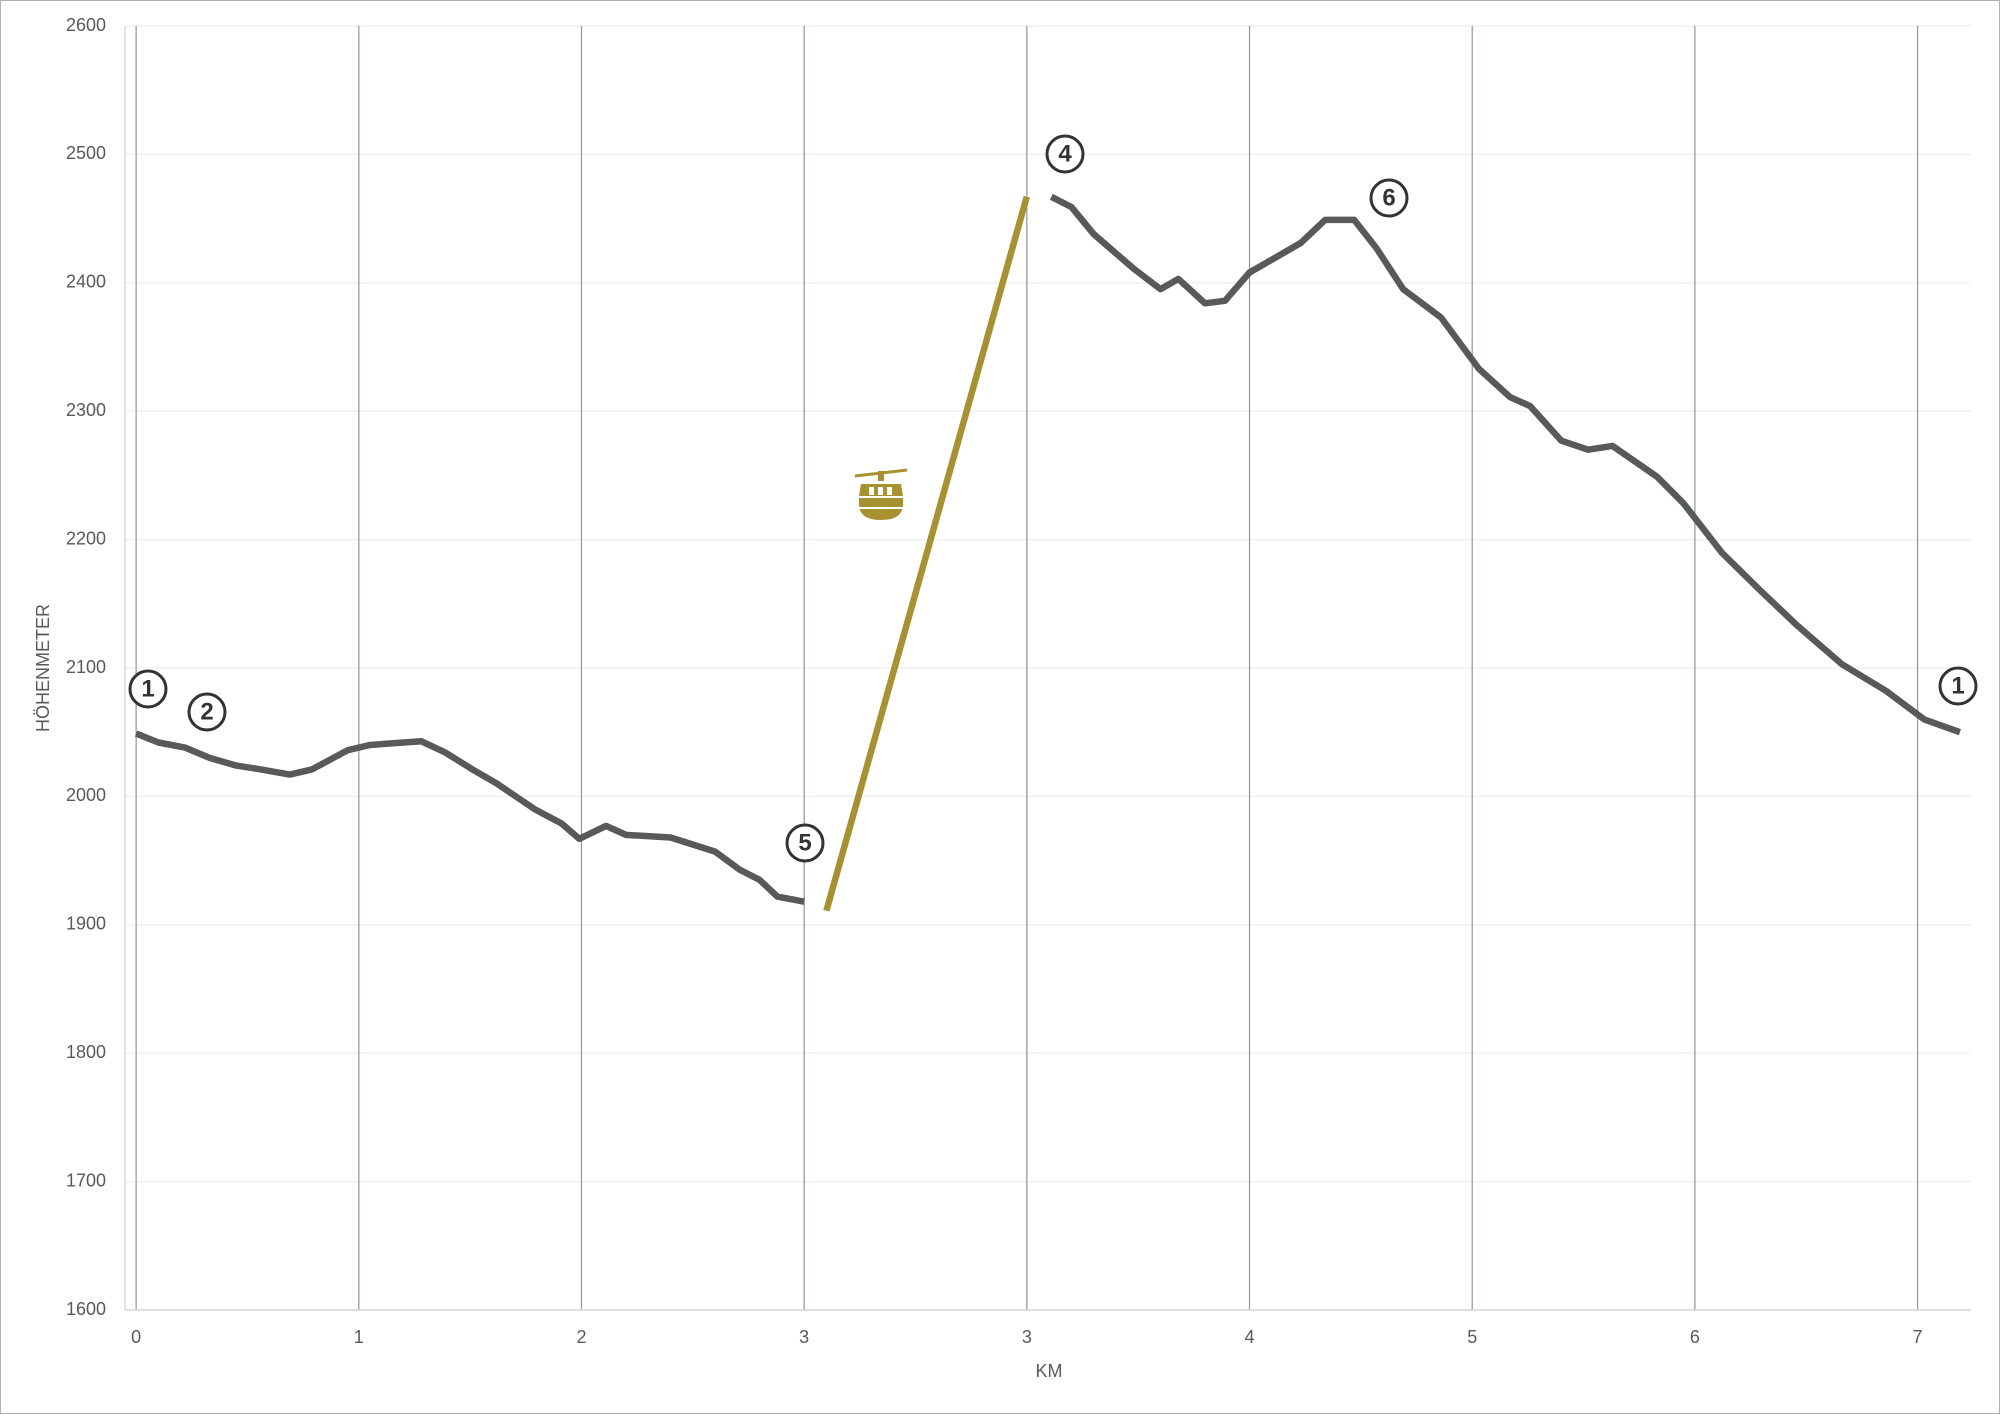 The image size is (2000, 1414). I want to click on waypoint-label: 6, so click(1388, 197).